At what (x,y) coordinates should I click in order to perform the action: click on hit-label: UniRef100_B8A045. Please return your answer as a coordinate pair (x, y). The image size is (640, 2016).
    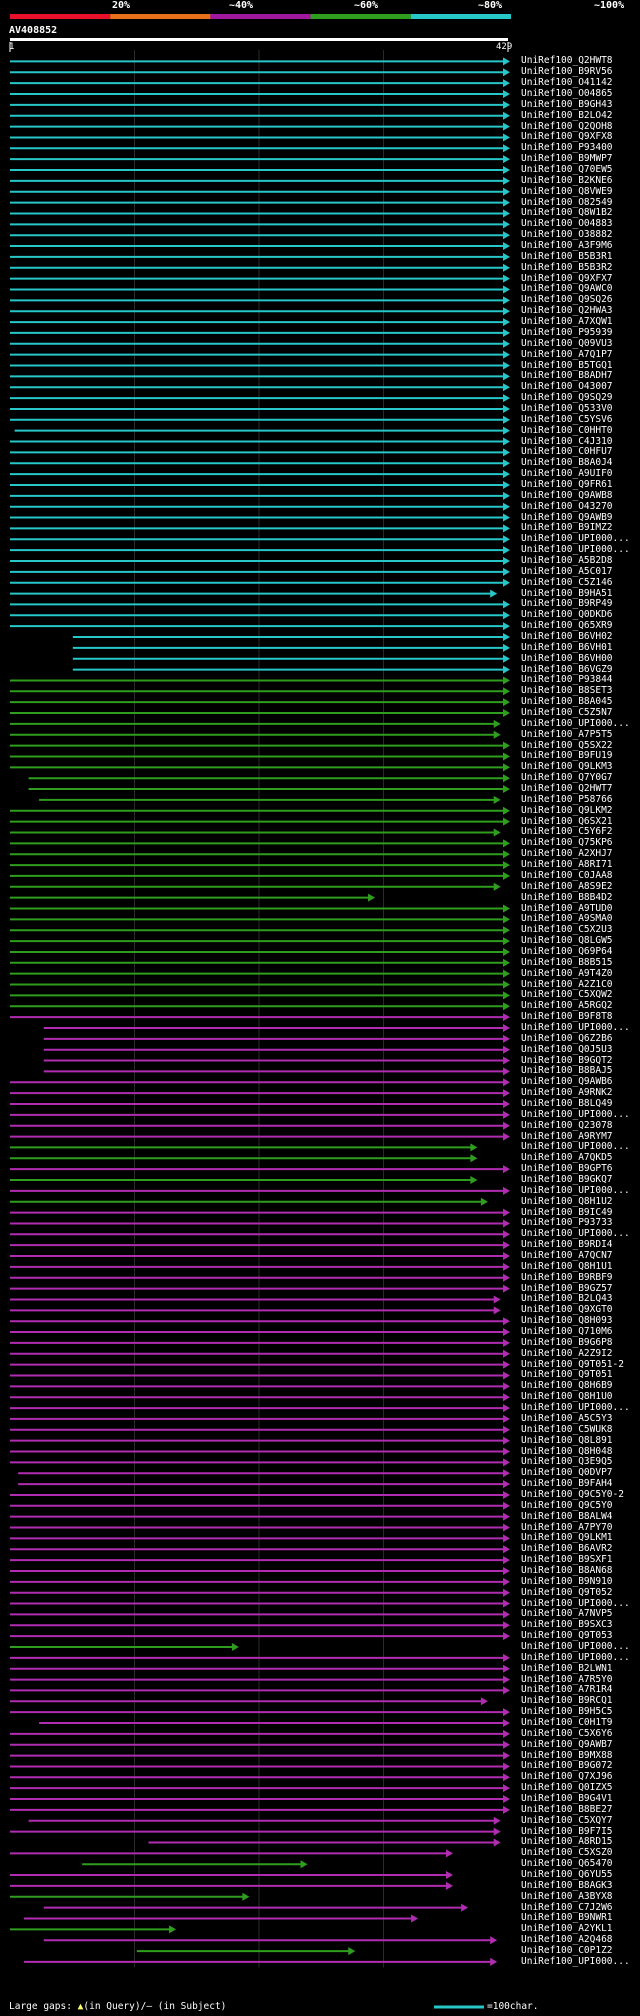
    Looking at the image, I should click on (567, 702).